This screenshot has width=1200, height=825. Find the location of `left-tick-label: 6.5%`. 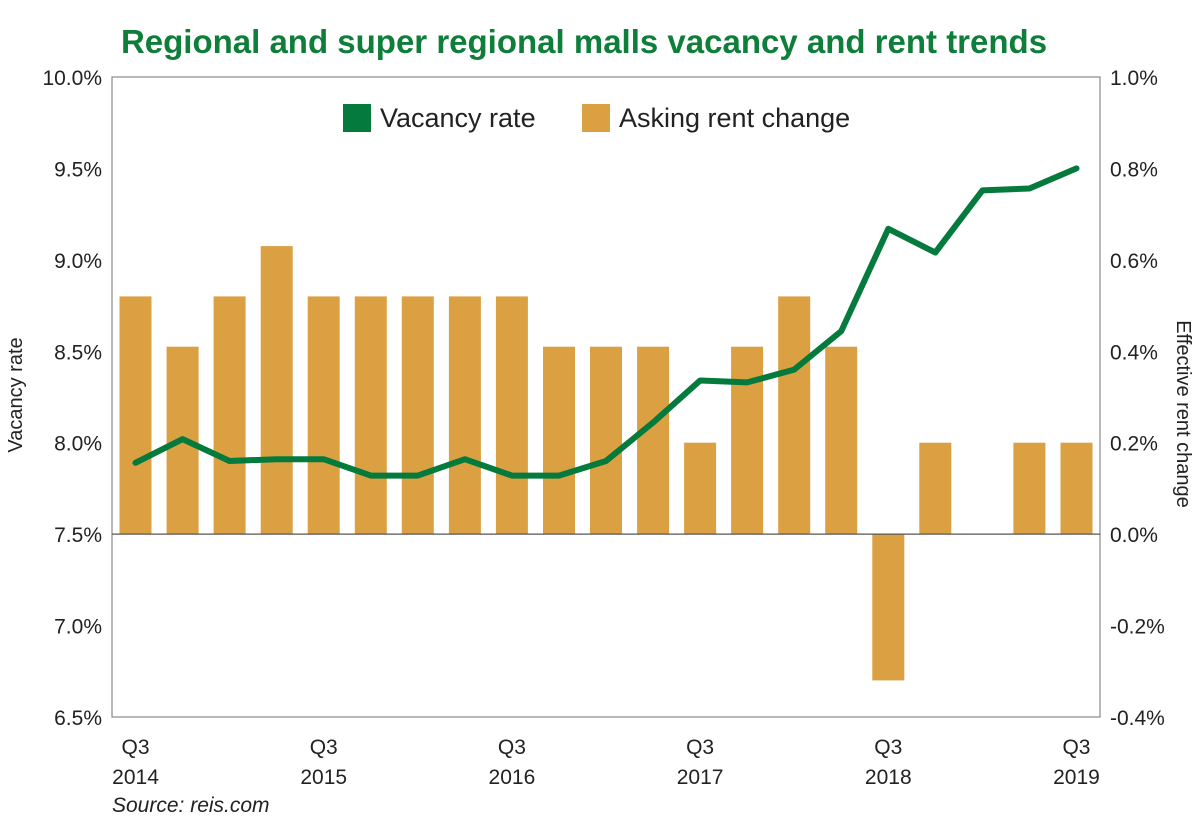

left-tick-label: 6.5% is located at coordinates (78, 718).